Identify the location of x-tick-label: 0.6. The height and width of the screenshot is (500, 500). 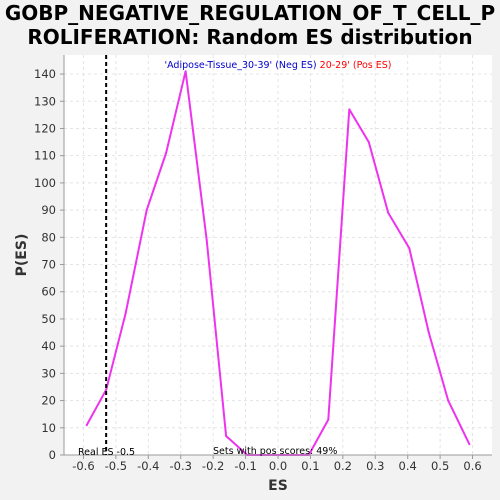
(472, 466).